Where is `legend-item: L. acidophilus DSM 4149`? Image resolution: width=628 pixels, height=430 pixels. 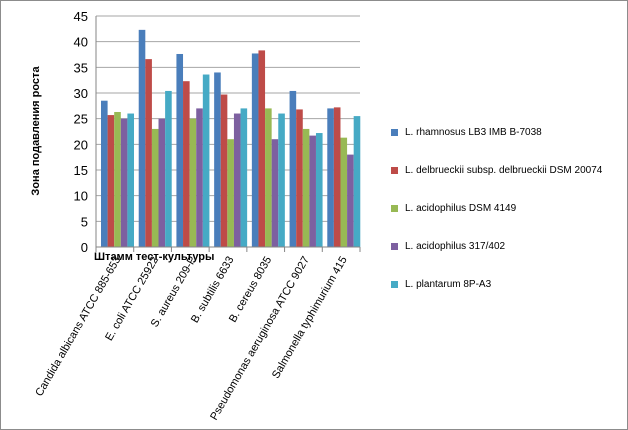 legend-item: L. acidophilus DSM 4149 is located at coordinates (453, 209).